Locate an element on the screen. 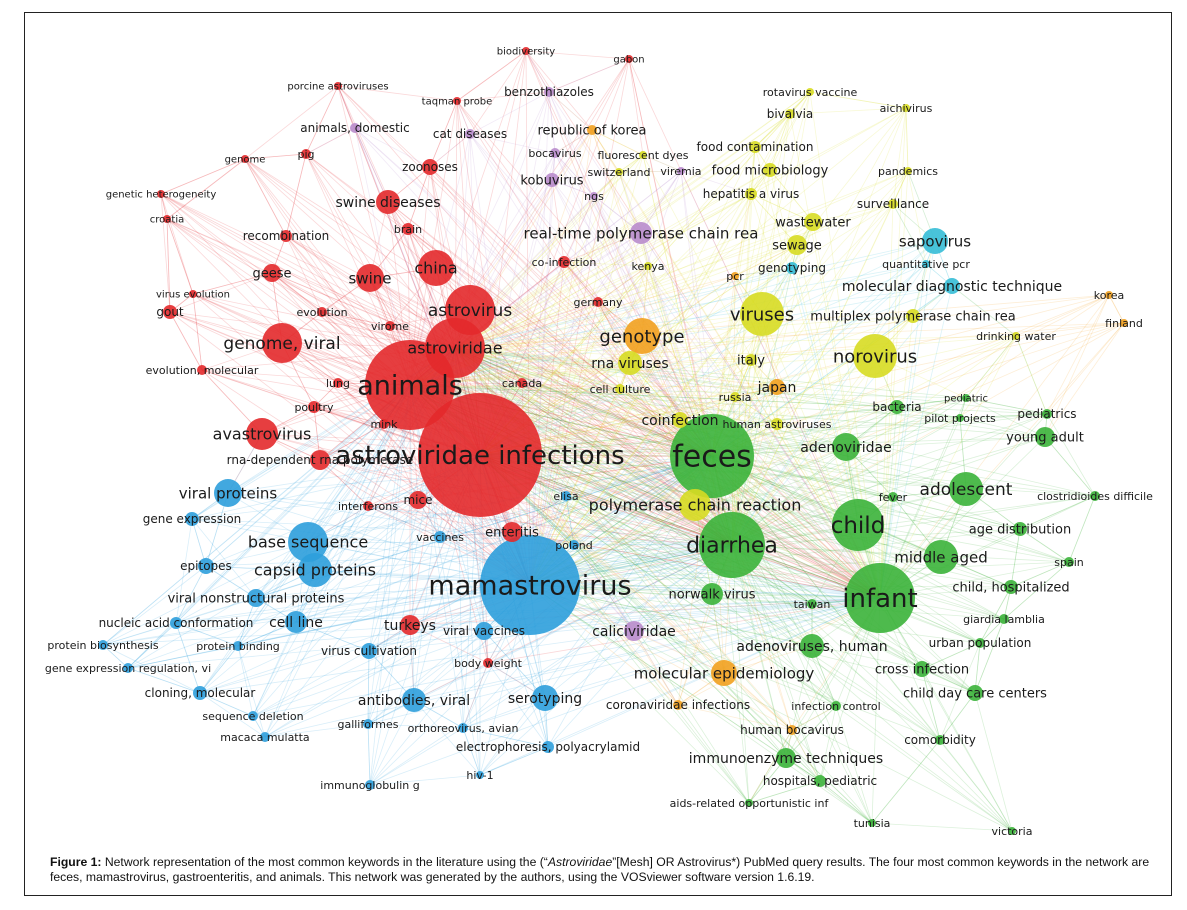  link-genetic-heterogeneity-animals is located at coordinates (285, 289).